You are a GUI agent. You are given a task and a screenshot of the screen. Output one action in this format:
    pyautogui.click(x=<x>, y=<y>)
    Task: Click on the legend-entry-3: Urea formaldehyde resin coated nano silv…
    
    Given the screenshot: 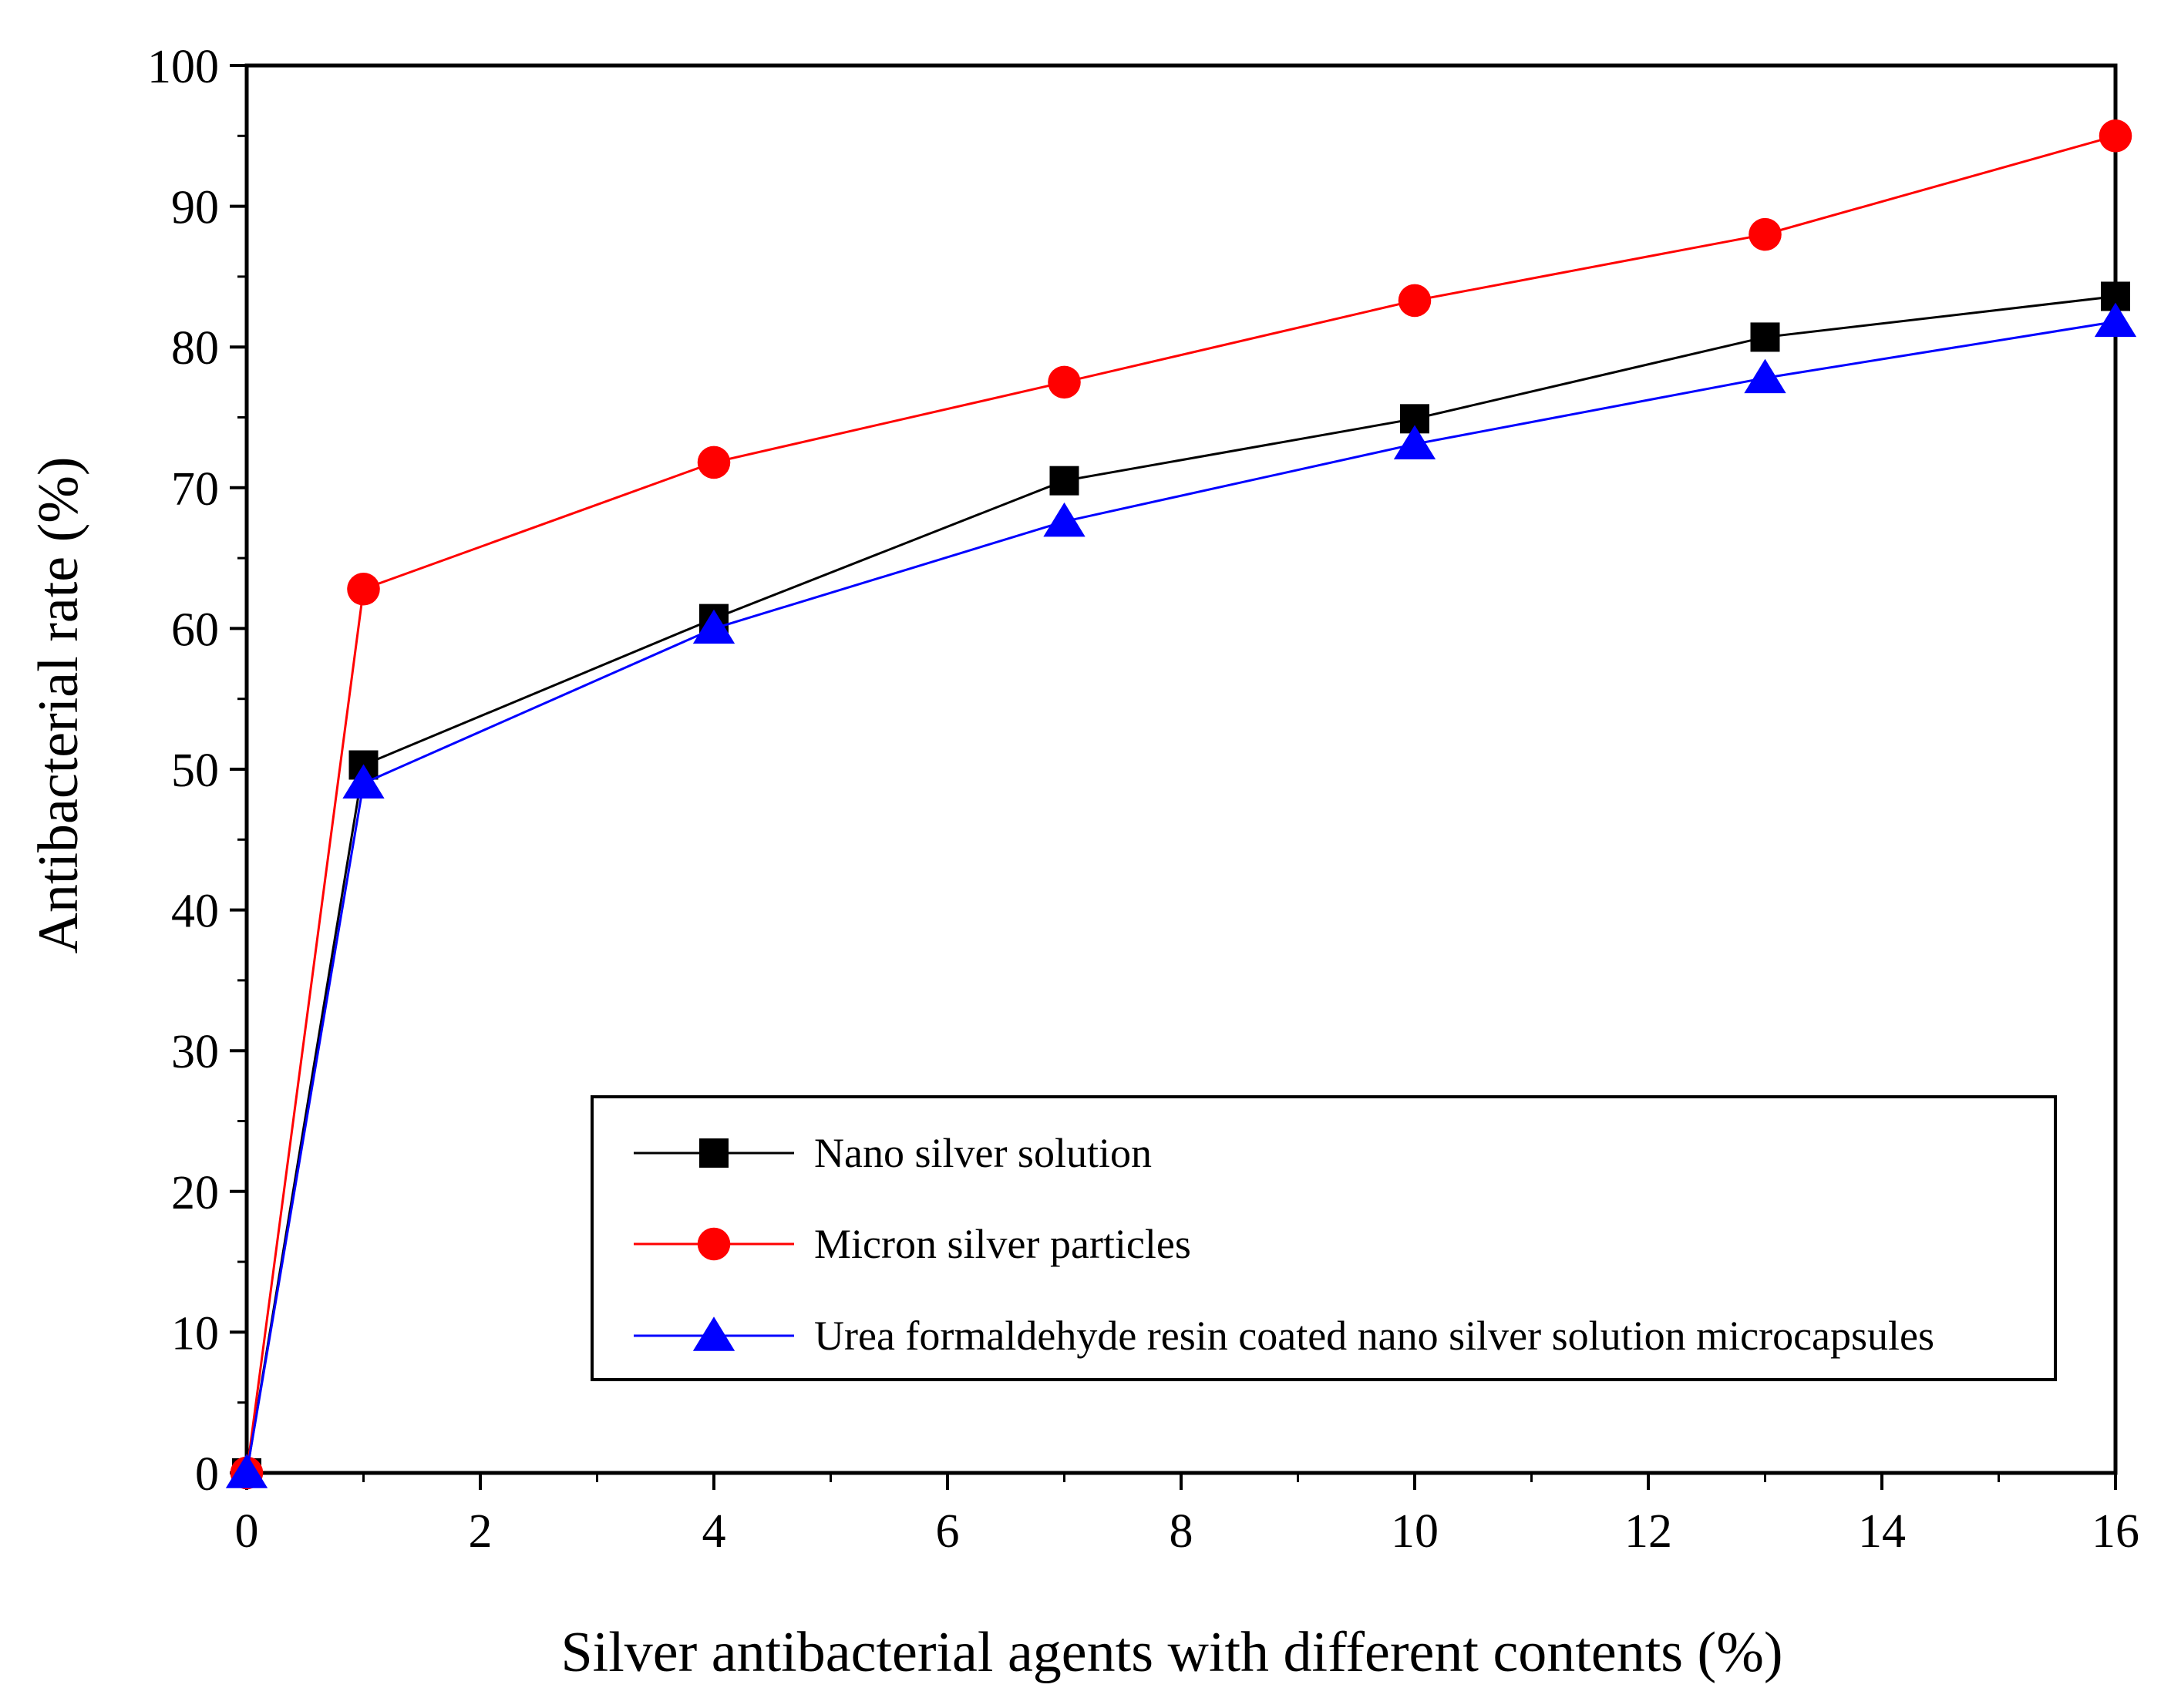 What is the action you would take?
    pyautogui.click(x=1284, y=1336)
    